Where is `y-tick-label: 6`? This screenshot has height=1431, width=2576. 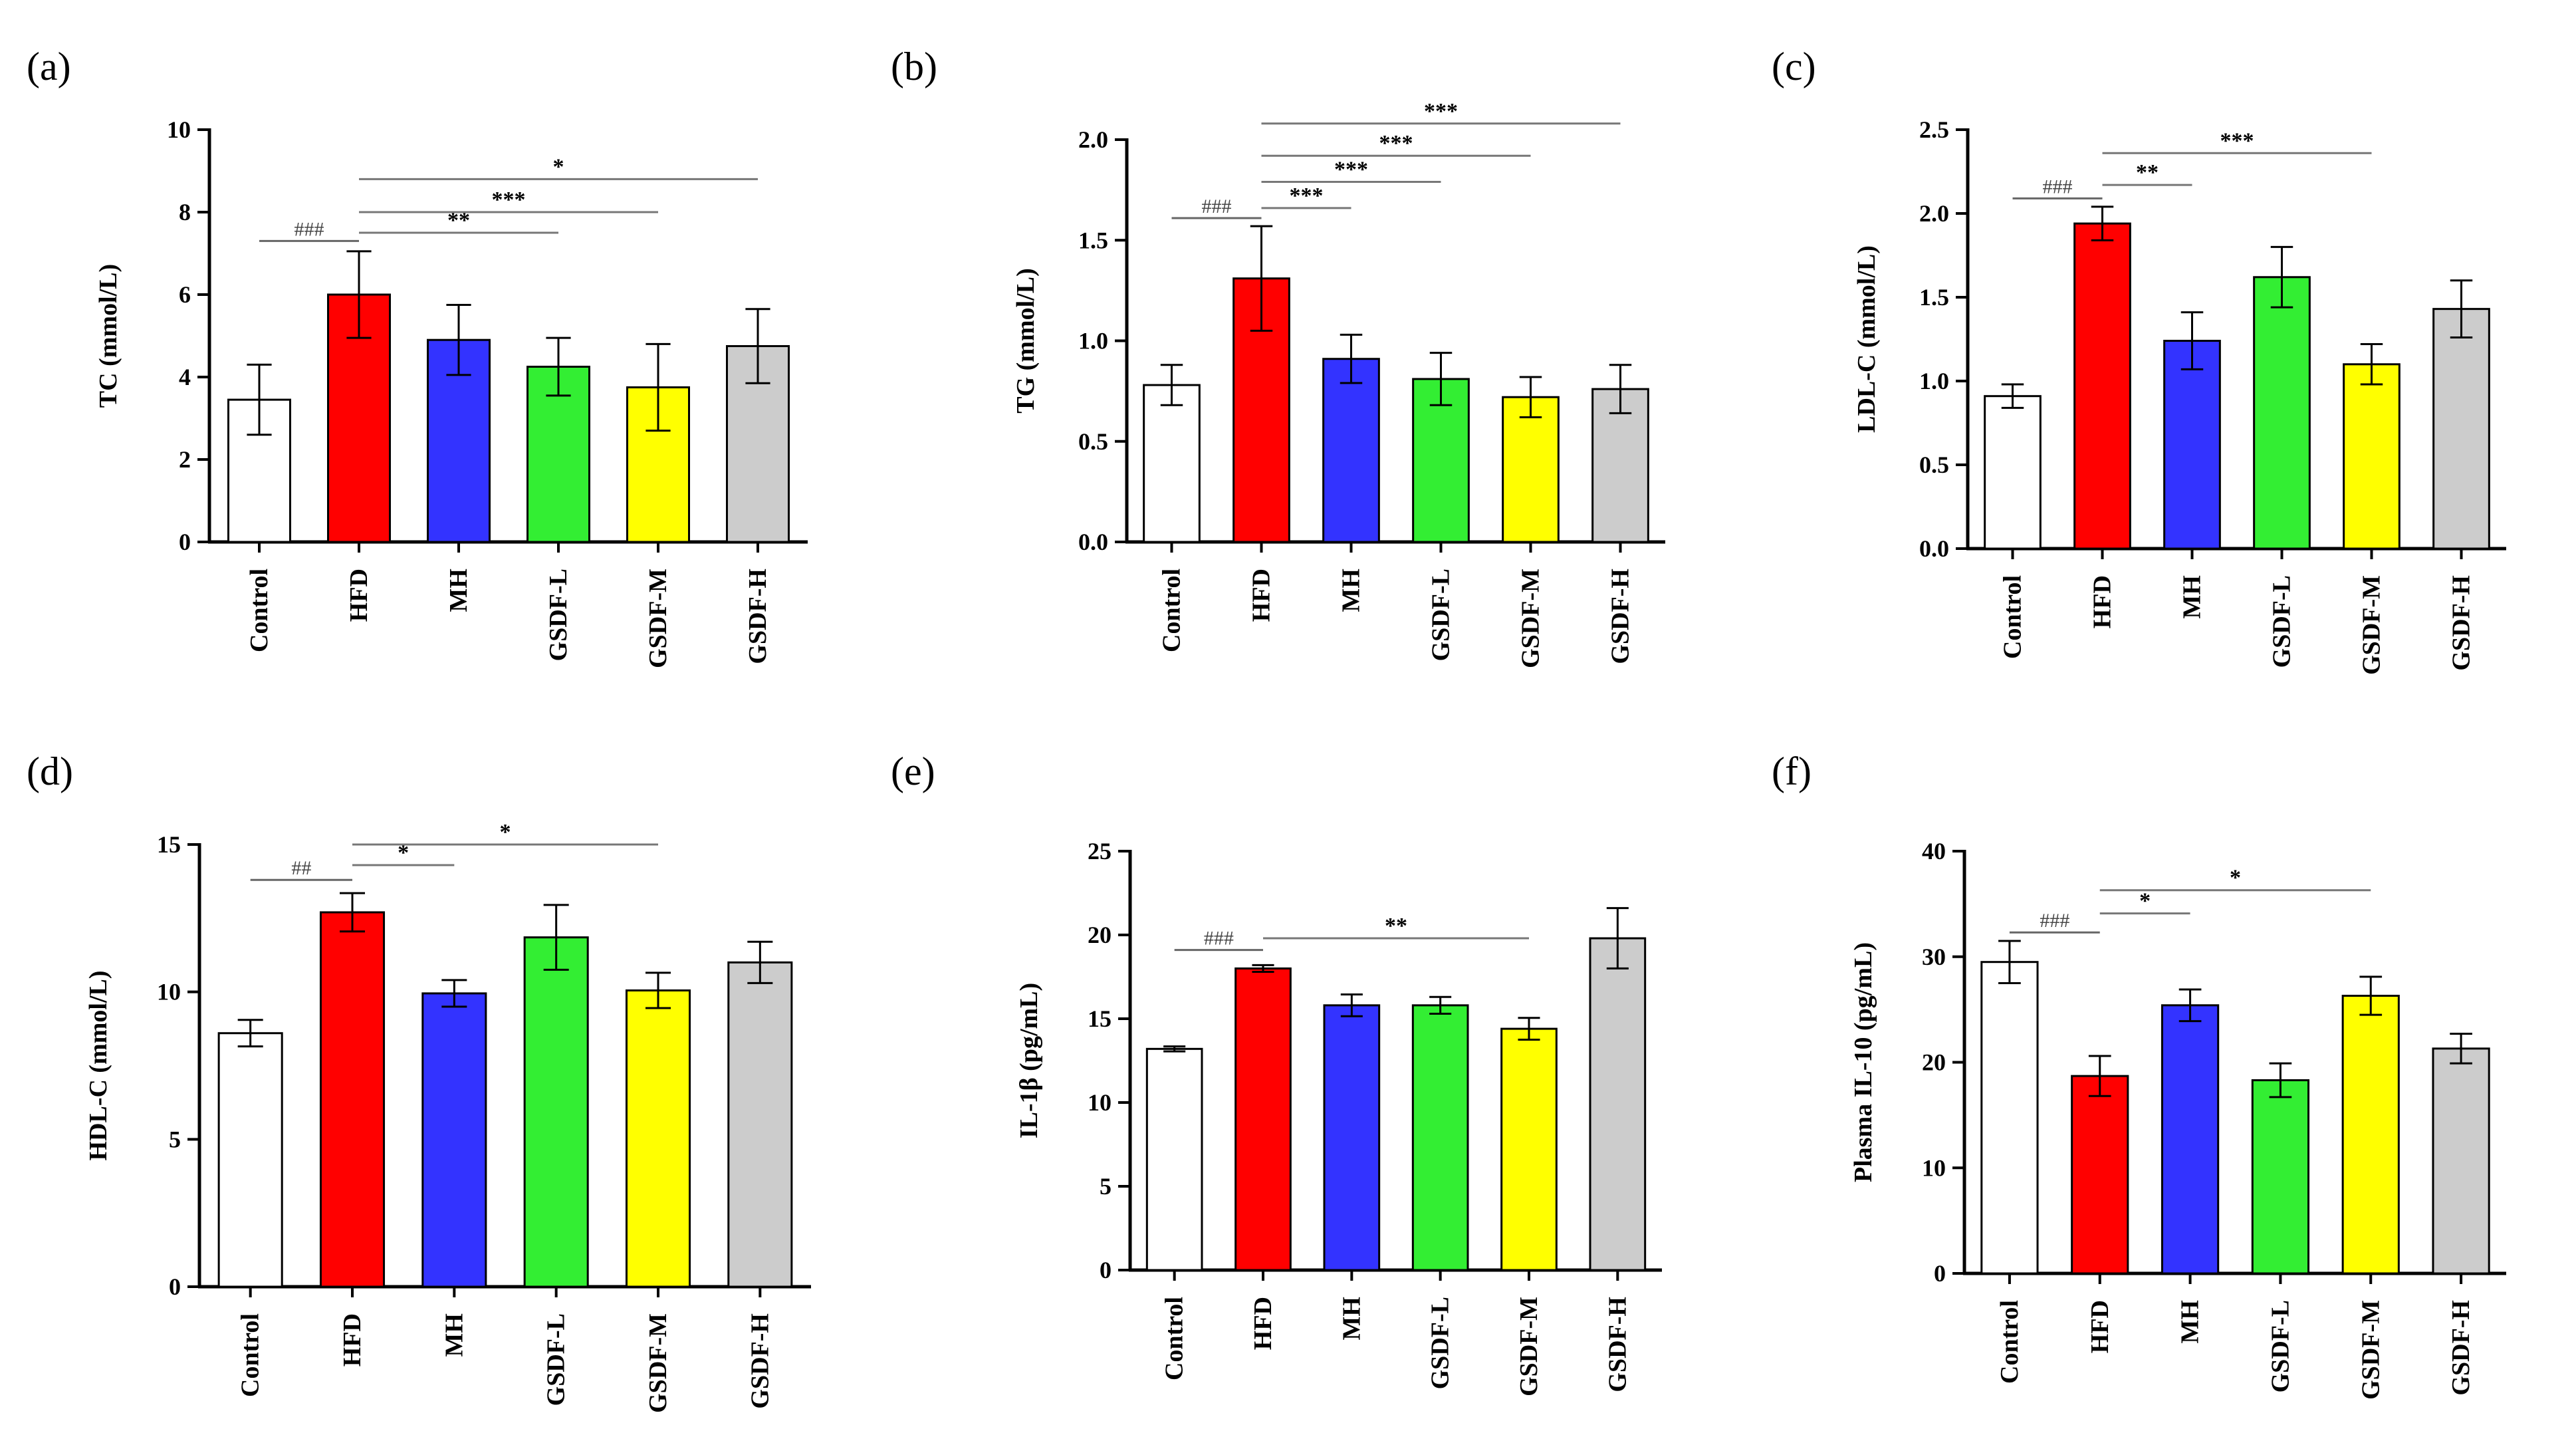
y-tick-label: 6 is located at coordinates (185, 294).